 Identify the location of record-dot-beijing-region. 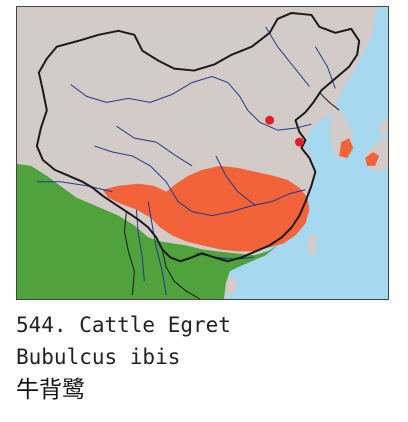
(270, 120).